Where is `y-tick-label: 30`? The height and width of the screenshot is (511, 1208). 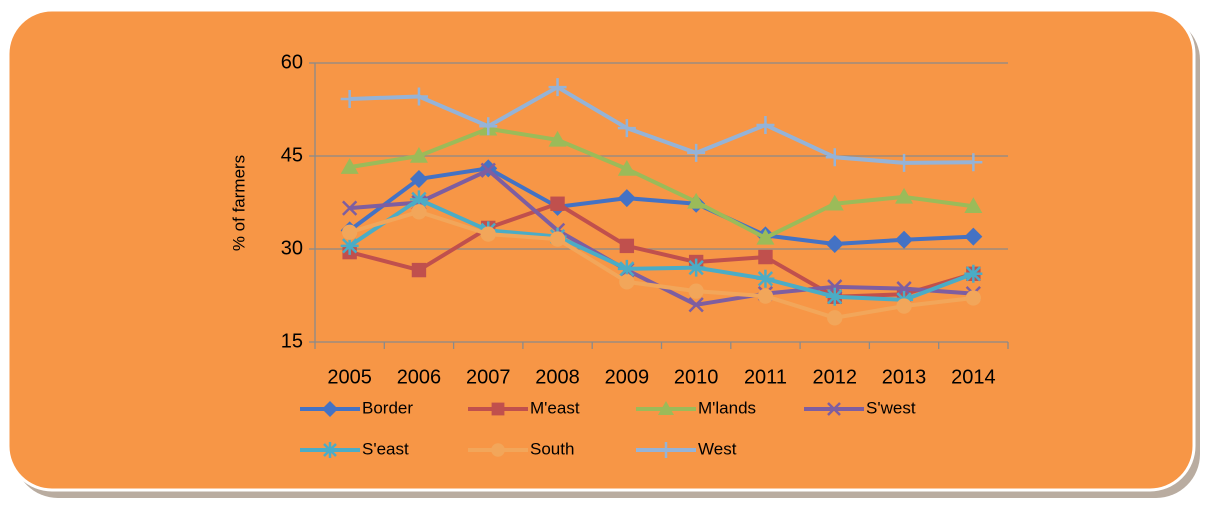
y-tick-label: 30 is located at coordinates (292, 248).